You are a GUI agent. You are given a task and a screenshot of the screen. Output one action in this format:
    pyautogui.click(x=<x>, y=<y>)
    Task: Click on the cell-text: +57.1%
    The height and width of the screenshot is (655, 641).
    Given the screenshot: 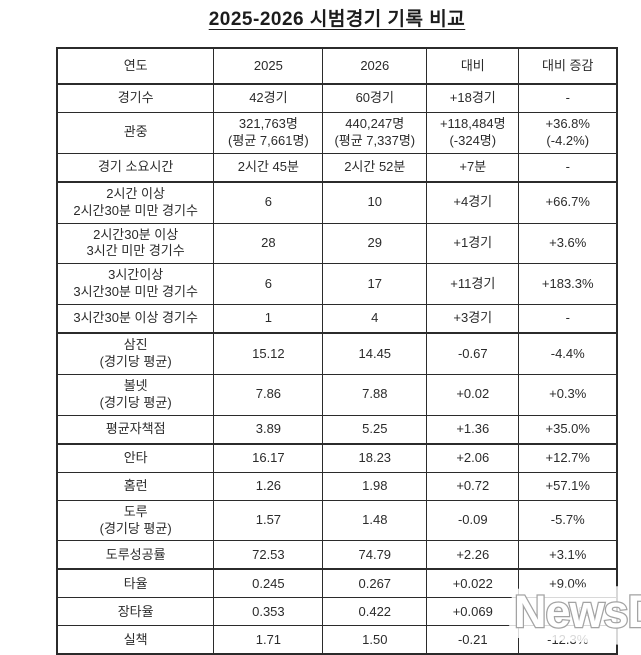 What is the action you would take?
    pyautogui.click(x=567, y=485)
    